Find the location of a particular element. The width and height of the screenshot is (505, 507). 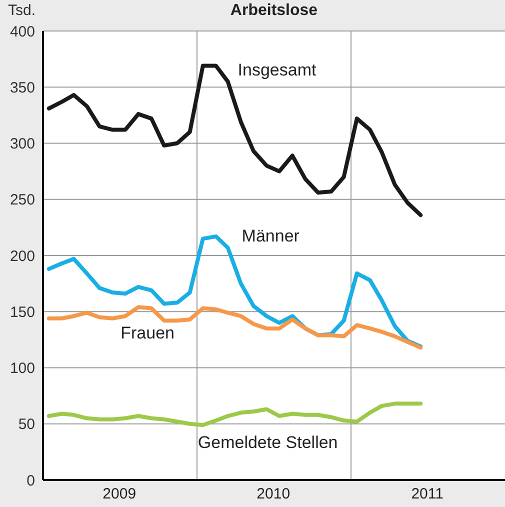

x-tick-label: 2011 is located at coordinates (427, 494).